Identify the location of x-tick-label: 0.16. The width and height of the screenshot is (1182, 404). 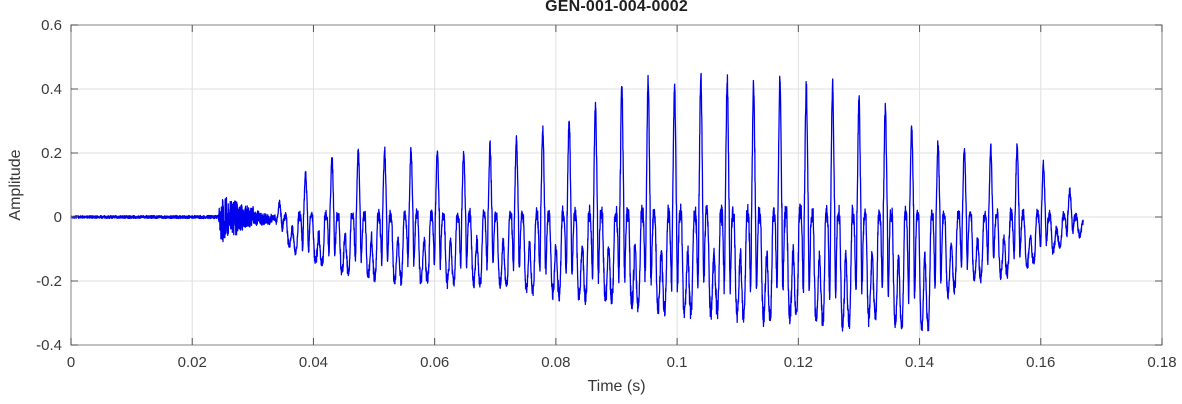
(1040, 362).